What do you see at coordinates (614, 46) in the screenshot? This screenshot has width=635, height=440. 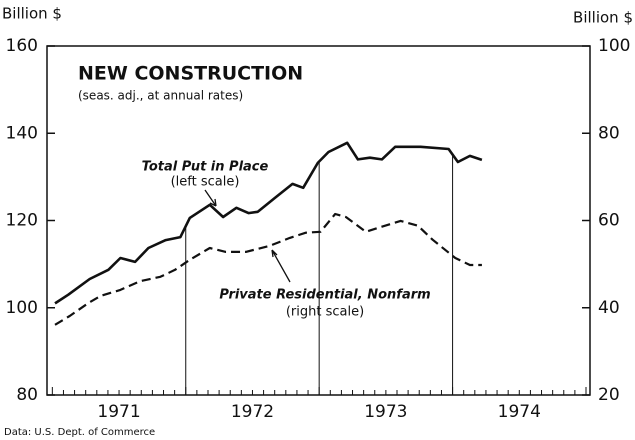 I see `y2-tick-label: 100` at bounding box center [614, 46].